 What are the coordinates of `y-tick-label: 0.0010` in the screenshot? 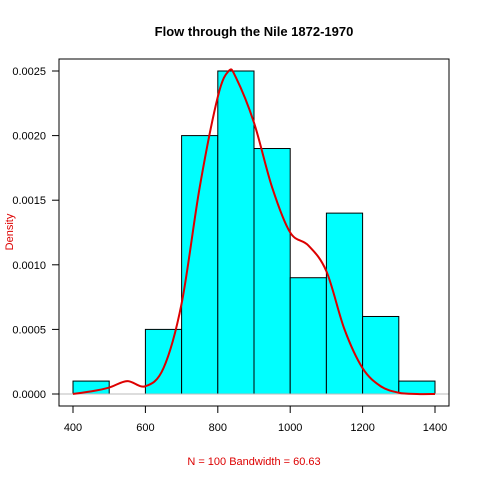 It's located at (29, 266).